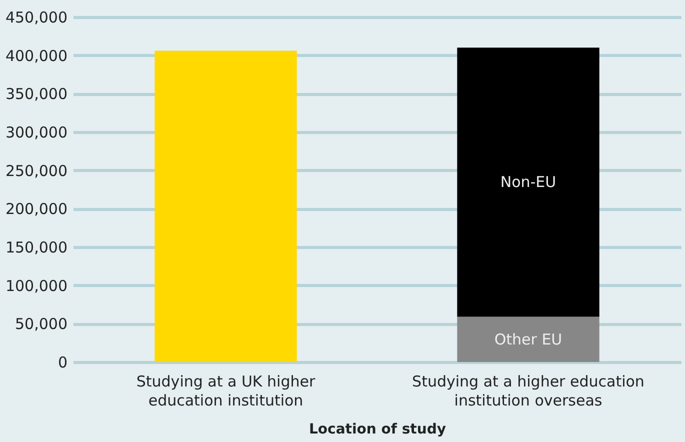 The width and height of the screenshot is (685, 442). I want to click on x-tick-label: Studying at a higher education institution overseas, so click(528, 391).